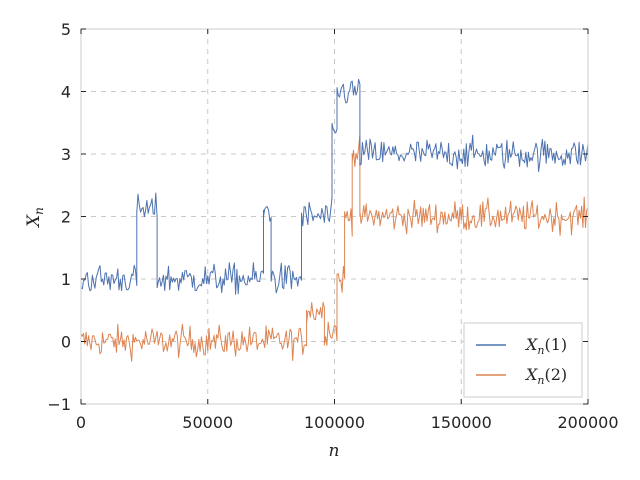  I want to click on legend-label-1: Xn(1), so click(545, 346).